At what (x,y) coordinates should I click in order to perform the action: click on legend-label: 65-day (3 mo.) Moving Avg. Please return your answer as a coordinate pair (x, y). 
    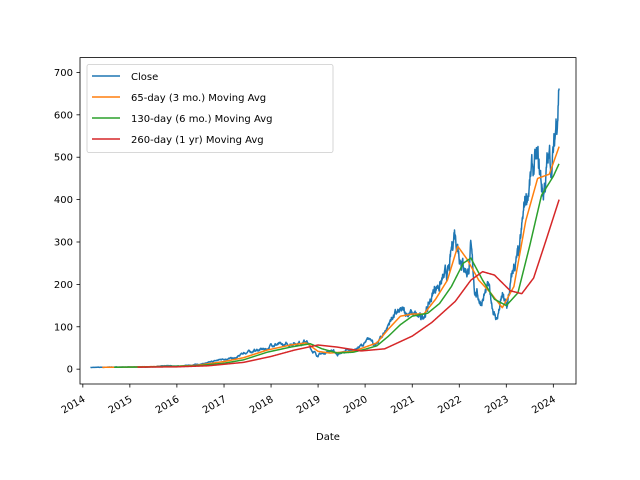
    Looking at the image, I should click on (198, 98).